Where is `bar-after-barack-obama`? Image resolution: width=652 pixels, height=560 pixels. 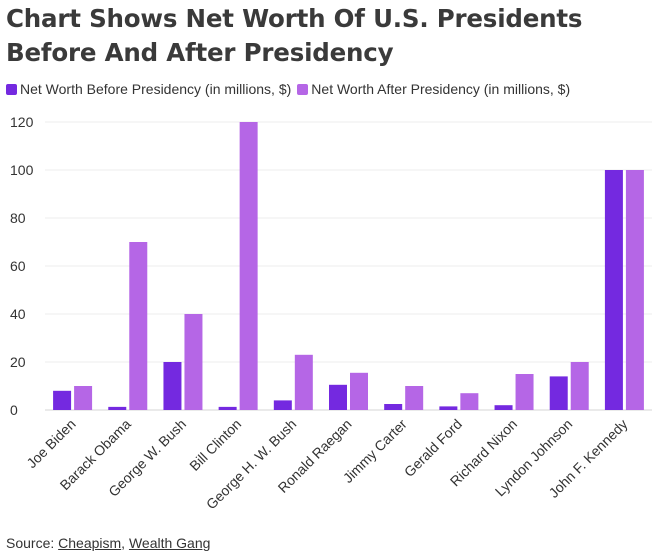
bar-after-barack-obama is located at coordinates (138, 326).